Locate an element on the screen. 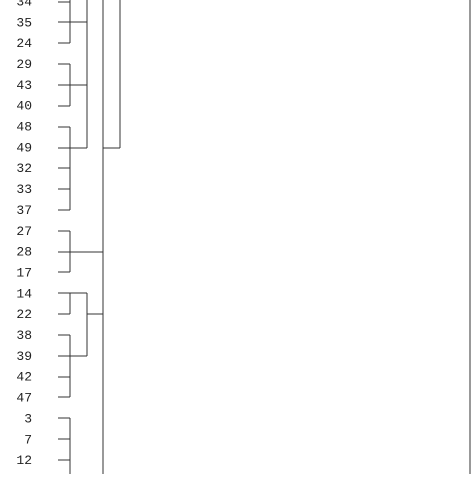  leaf-label: 34 is located at coordinates (24, 4).